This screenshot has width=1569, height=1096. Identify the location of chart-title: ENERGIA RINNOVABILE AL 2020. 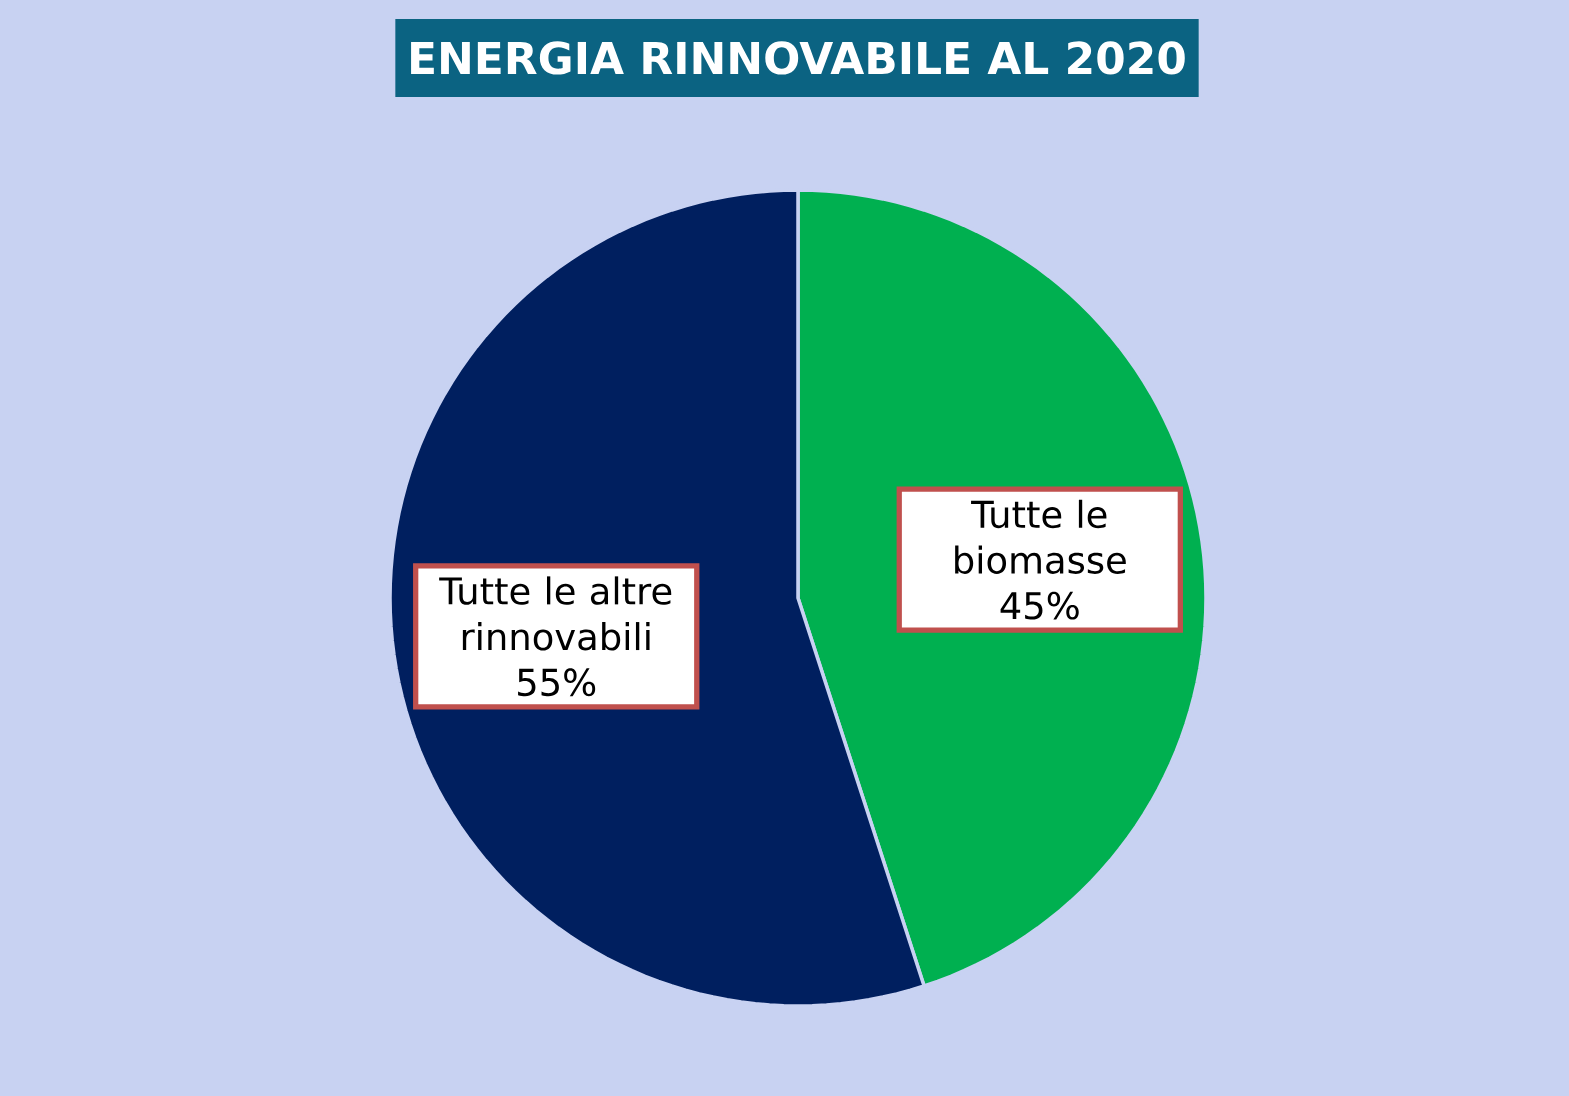
(798, 58).